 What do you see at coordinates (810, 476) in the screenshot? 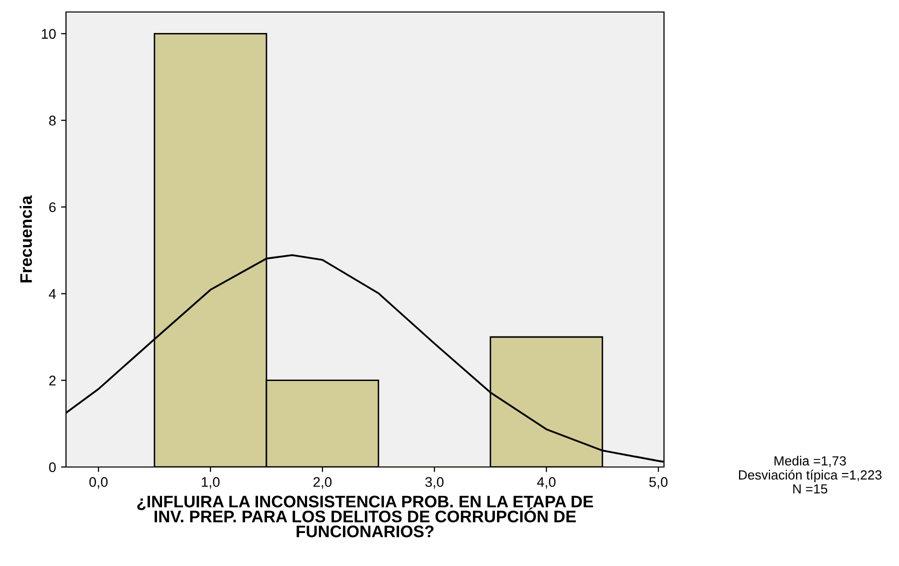
I see `text: Desviación típica =1,223` at bounding box center [810, 476].